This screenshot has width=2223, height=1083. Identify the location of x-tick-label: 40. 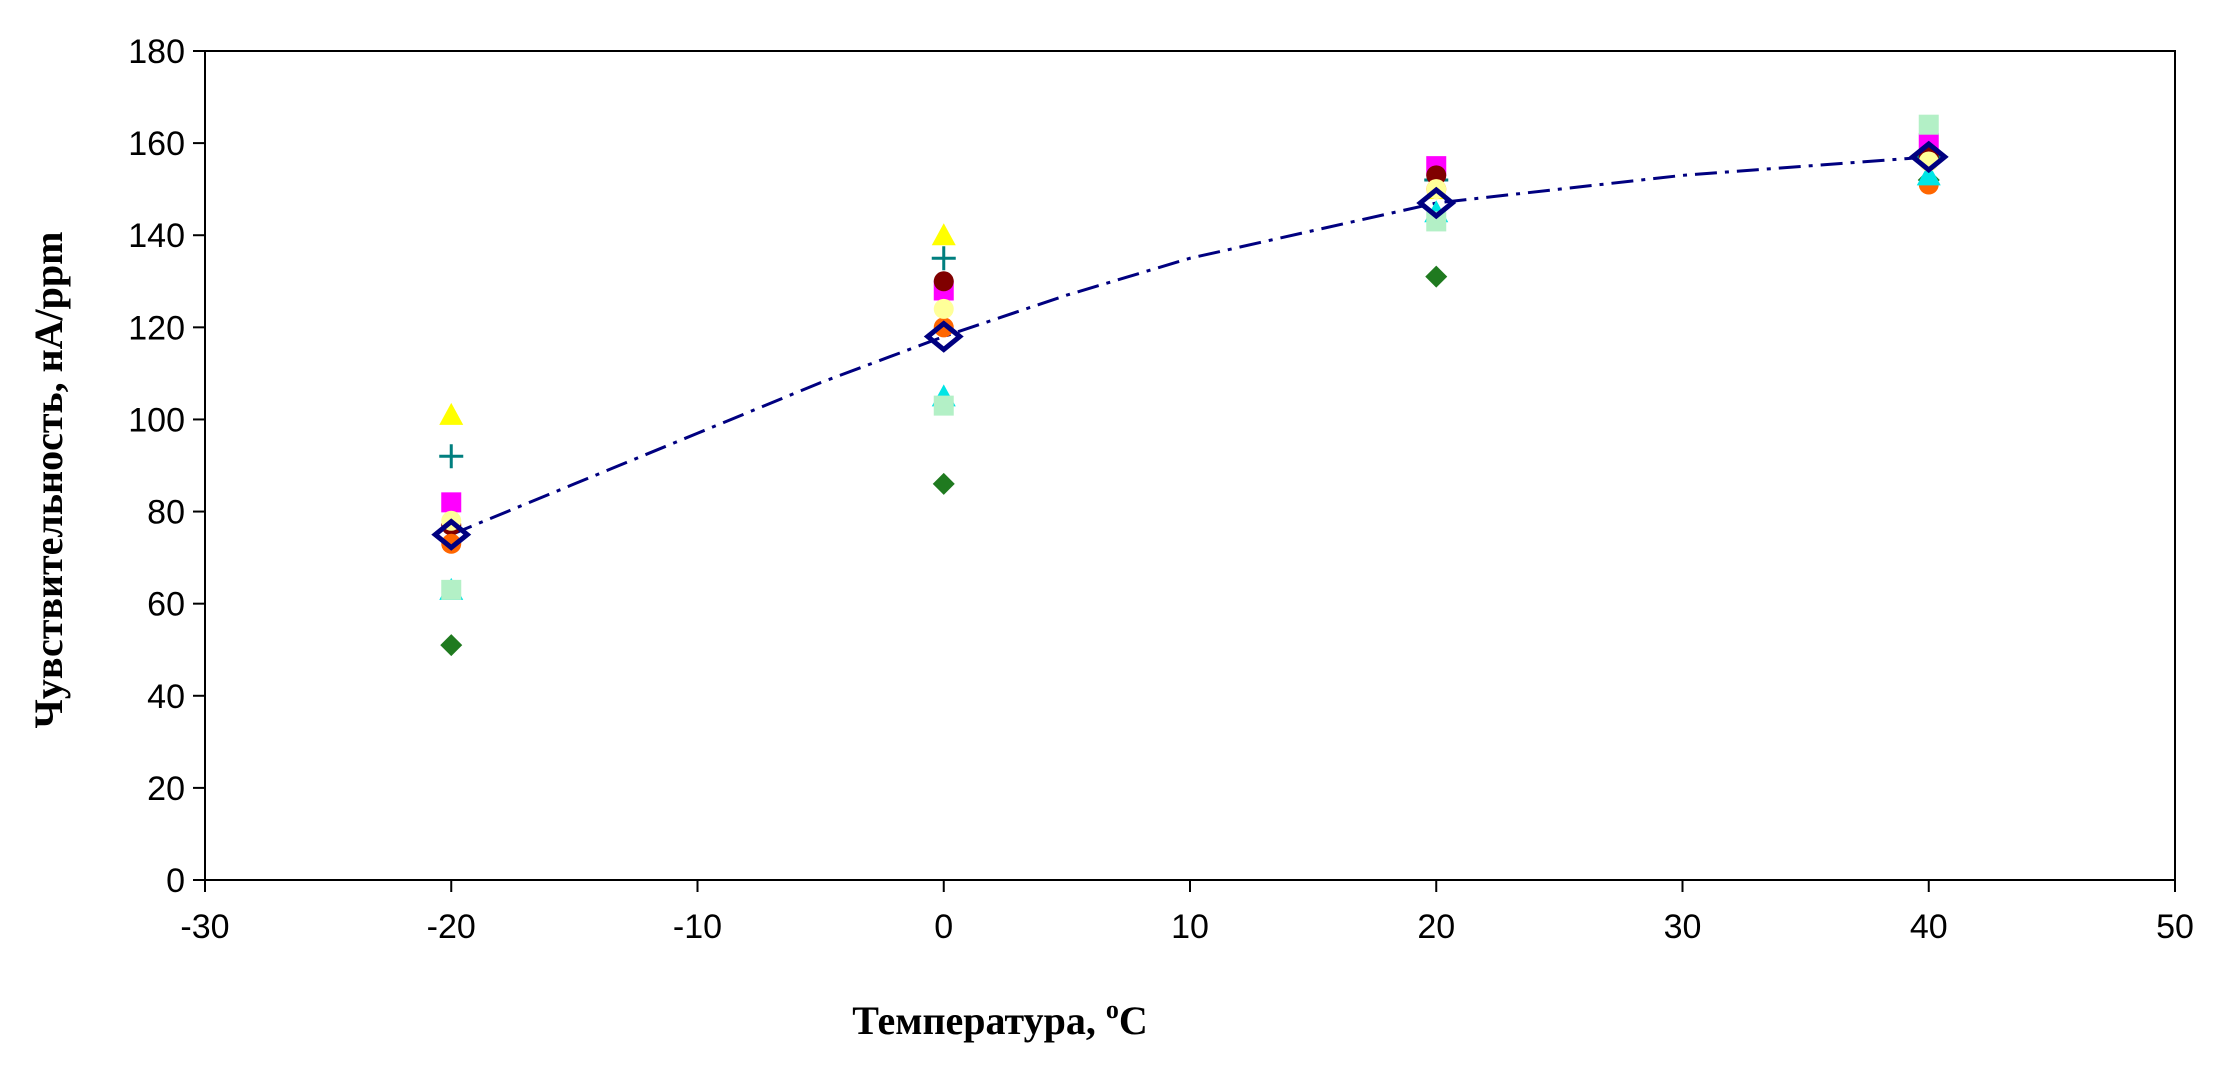
(1929, 927).